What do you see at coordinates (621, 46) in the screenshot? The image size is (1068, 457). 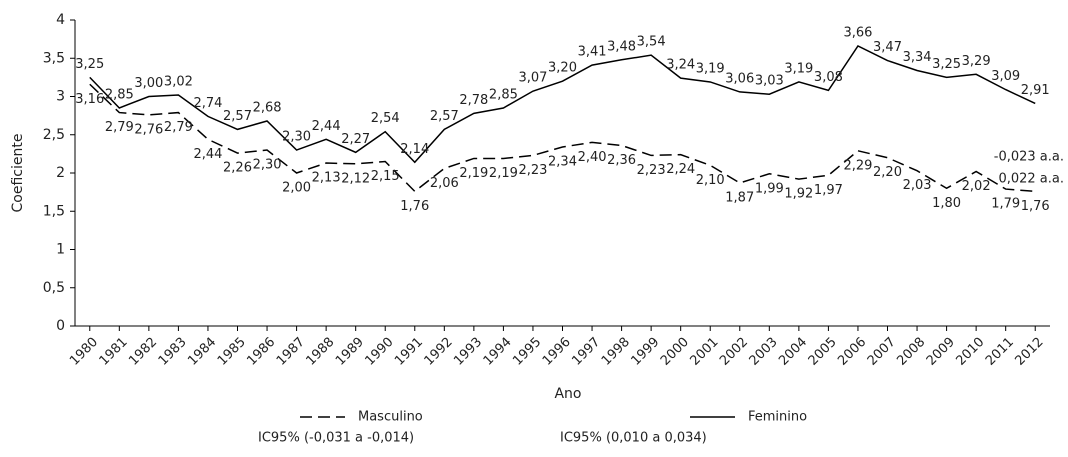 I see `data-label: 3,48` at bounding box center [621, 46].